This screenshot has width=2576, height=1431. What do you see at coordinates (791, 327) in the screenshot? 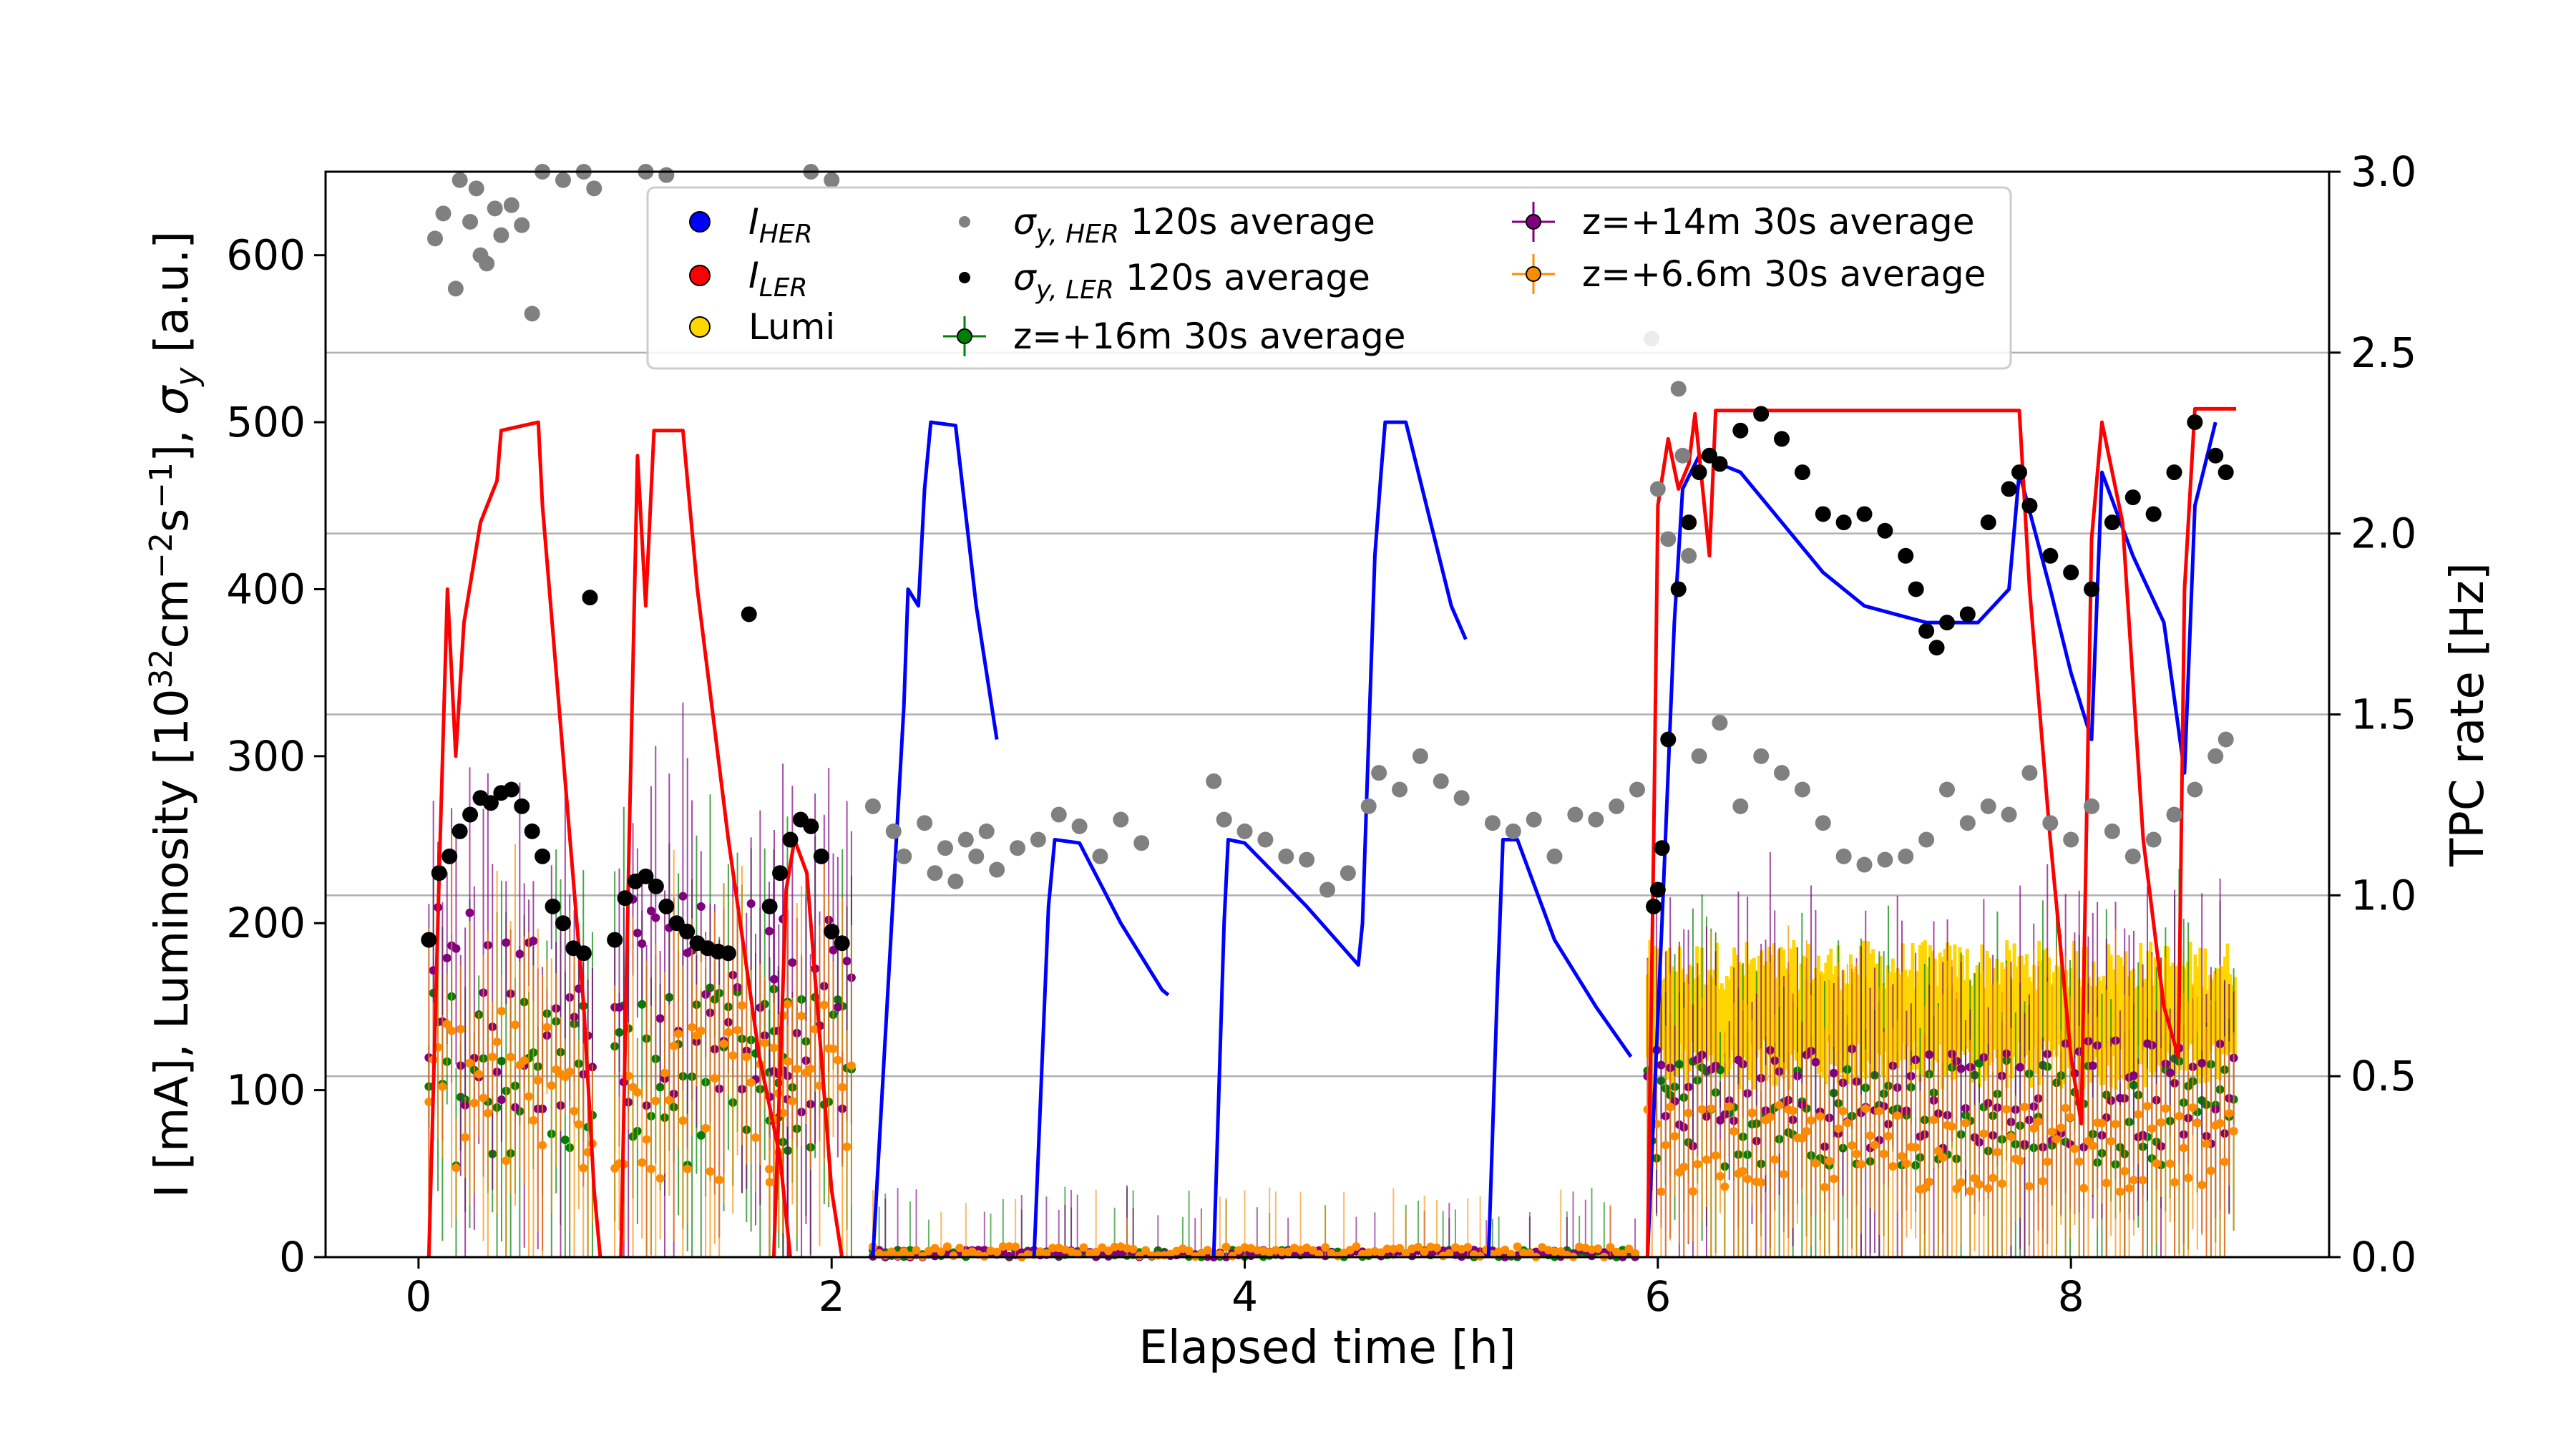
I see `legend-label-main: Lumi` at bounding box center [791, 327].